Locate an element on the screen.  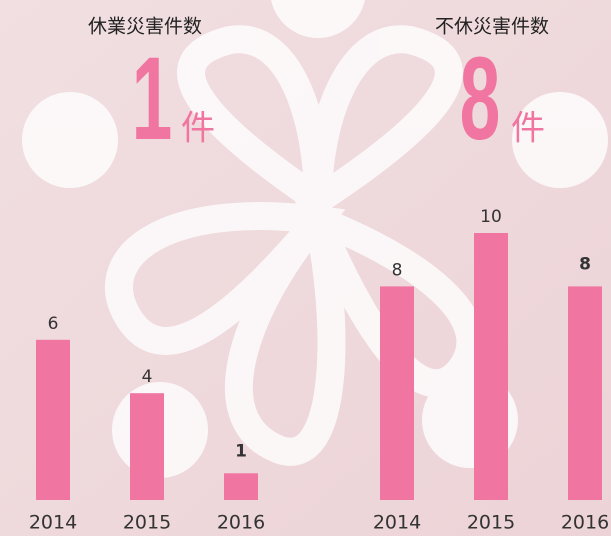
data-label: 4 is located at coordinates (147, 377).